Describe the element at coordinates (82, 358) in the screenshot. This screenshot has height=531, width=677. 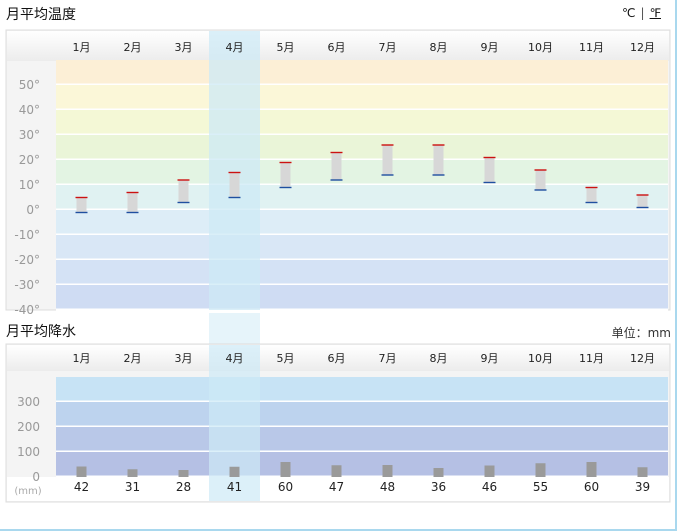
I see `precip-month-label: 1月` at that location.